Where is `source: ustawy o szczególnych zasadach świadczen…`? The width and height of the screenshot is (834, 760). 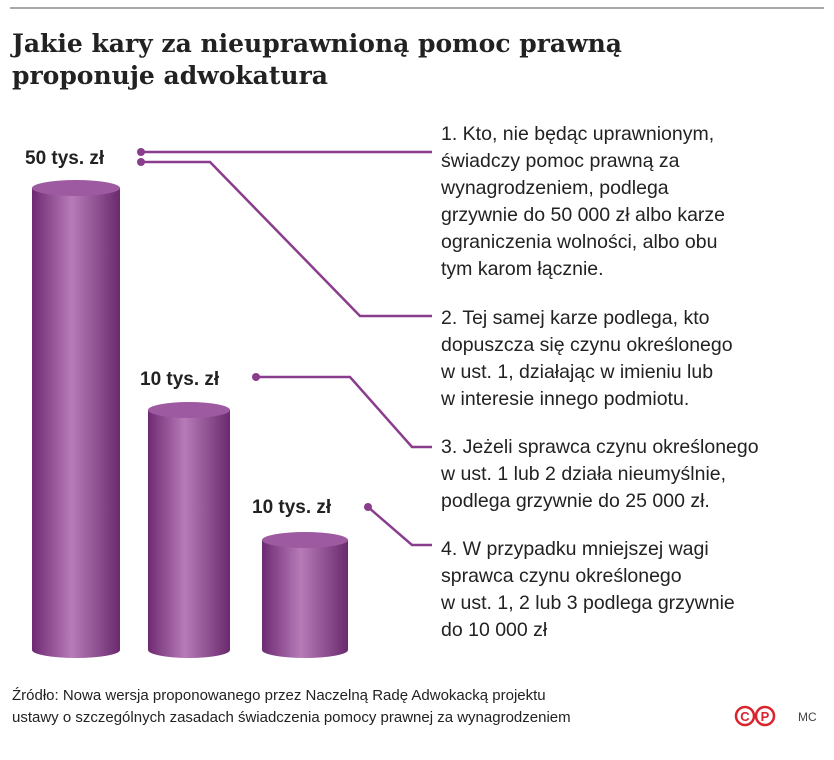
source: ustawy o szczególnych zasadach świadczen… is located at coordinates (291, 717).